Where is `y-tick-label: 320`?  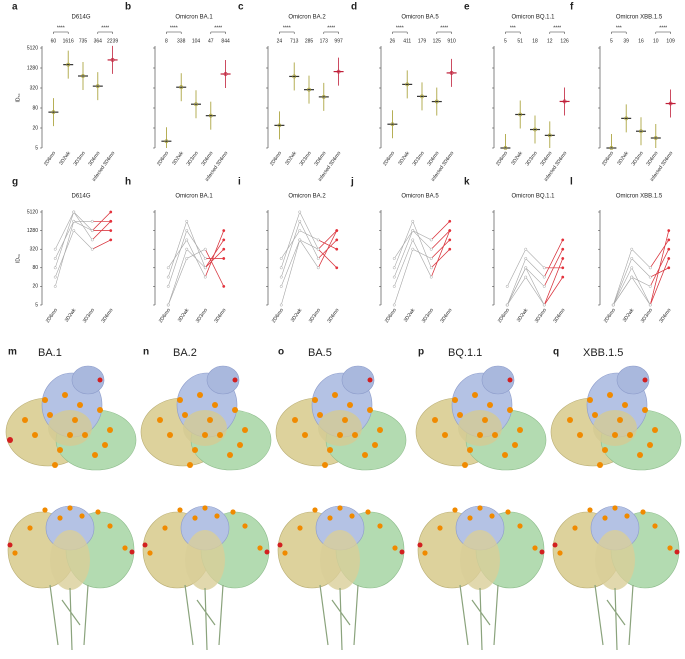 y-tick-label: 320 is located at coordinates (34, 250).